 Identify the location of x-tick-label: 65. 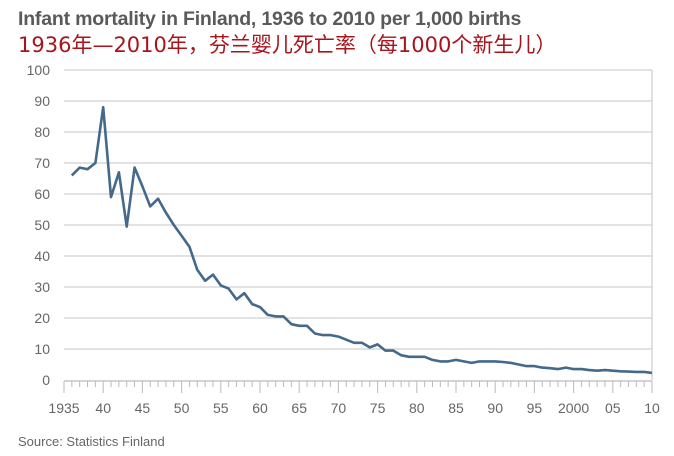
(299, 408).